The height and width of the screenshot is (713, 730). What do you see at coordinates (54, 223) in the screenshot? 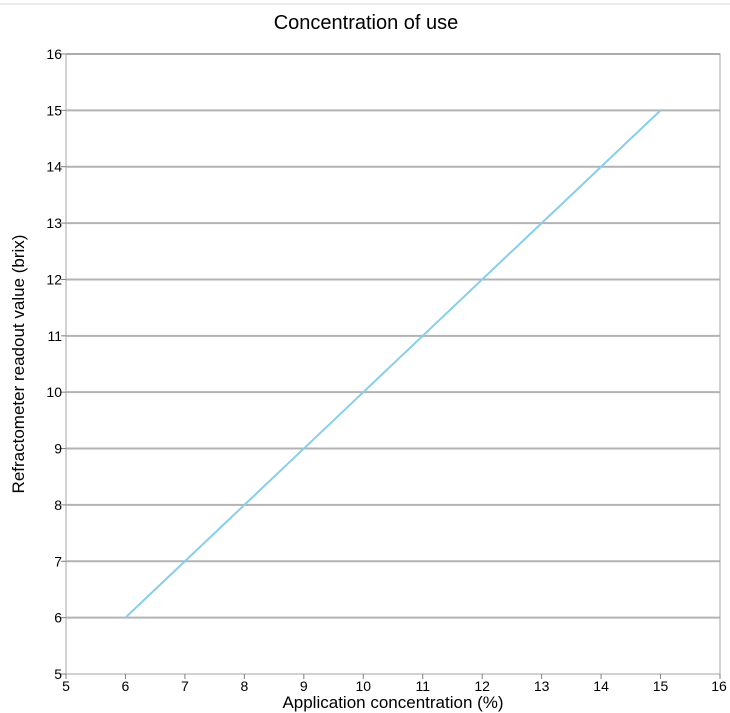
I see `y-tick-label: 13` at bounding box center [54, 223].